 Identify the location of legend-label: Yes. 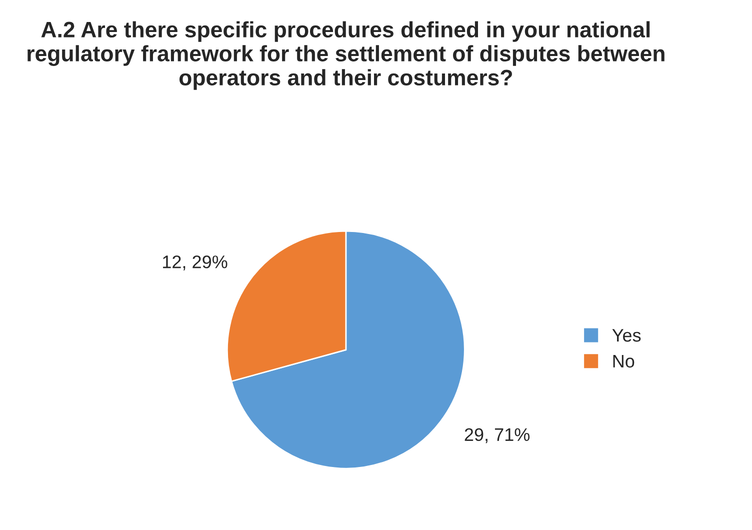
(626, 335).